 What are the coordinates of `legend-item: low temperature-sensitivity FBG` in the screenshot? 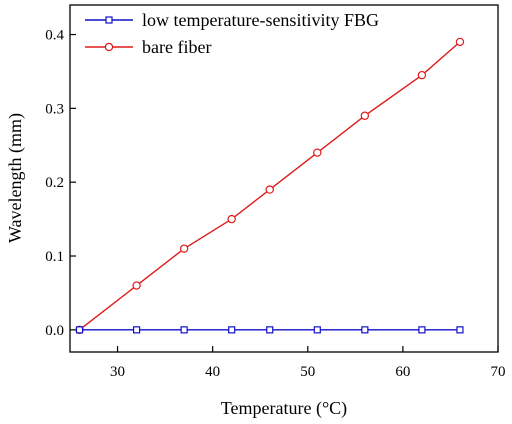 It's located at (232, 20).